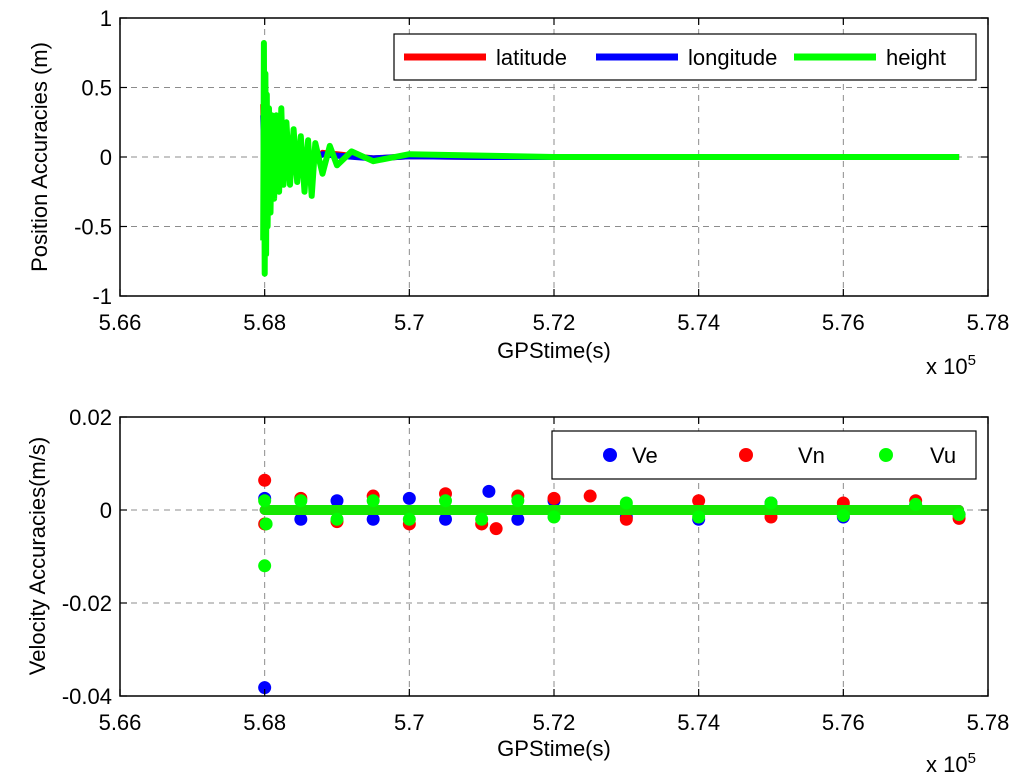 This screenshot has height=782, width=1024. What do you see at coordinates (93, 157) in the screenshot?
I see `y-tick-labels: 1 0.5 0 -0.5 -1` at bounding box center [93, 157].